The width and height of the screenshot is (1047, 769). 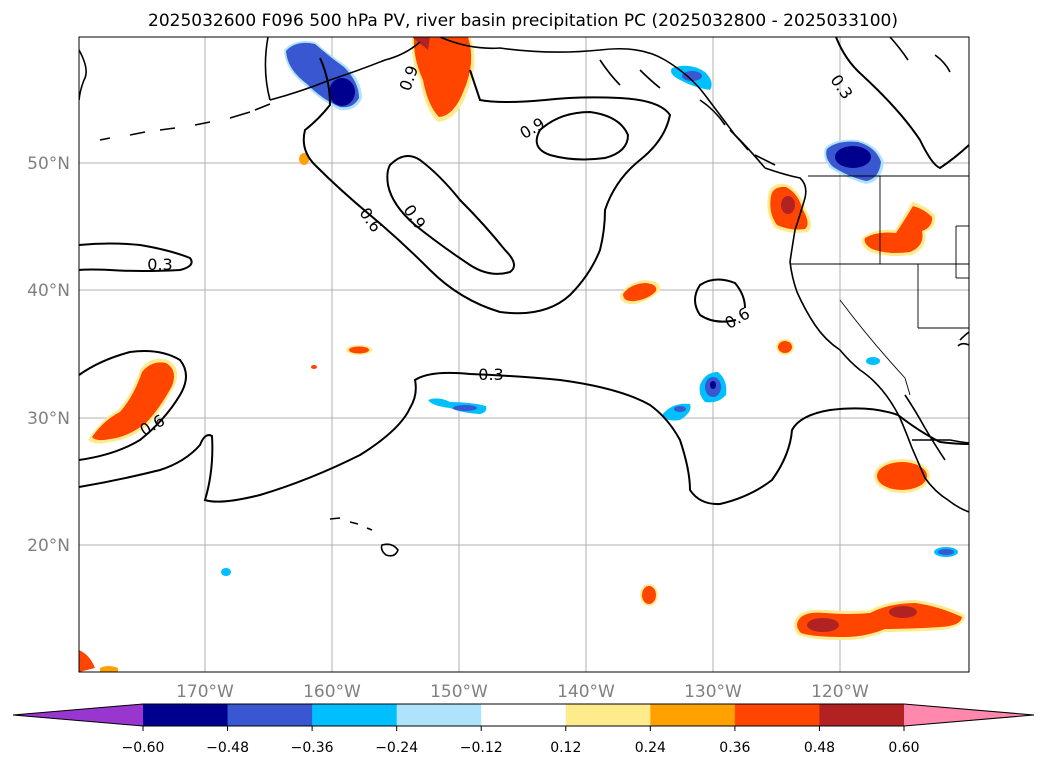 I want to click on lon-label-150w: 150°W, so click(x=459, y=692).